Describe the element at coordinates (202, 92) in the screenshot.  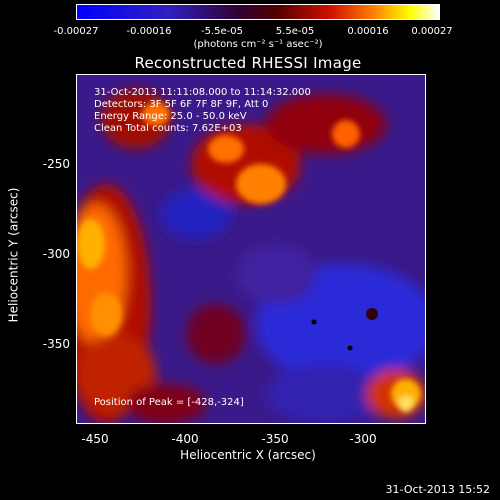
I see `time-range-label: 31-Oct-2013 11:11:08.000 to 11:14:32.000` at that location.